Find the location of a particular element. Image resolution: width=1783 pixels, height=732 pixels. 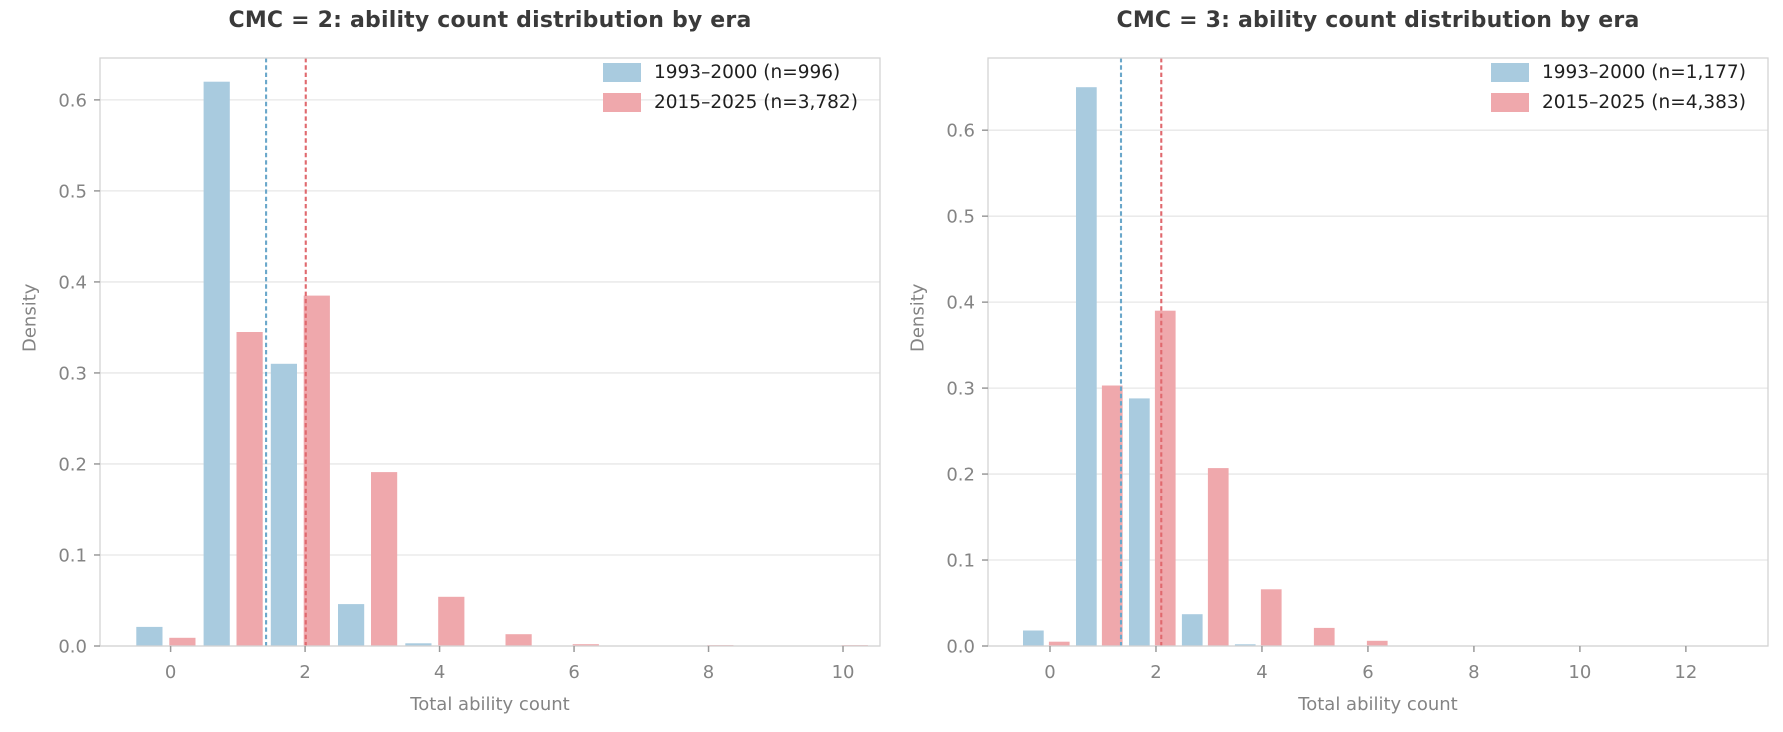

legend-label-2015-2025: 2015–2025 (n=3,782) is located at coordinates (756, 102).